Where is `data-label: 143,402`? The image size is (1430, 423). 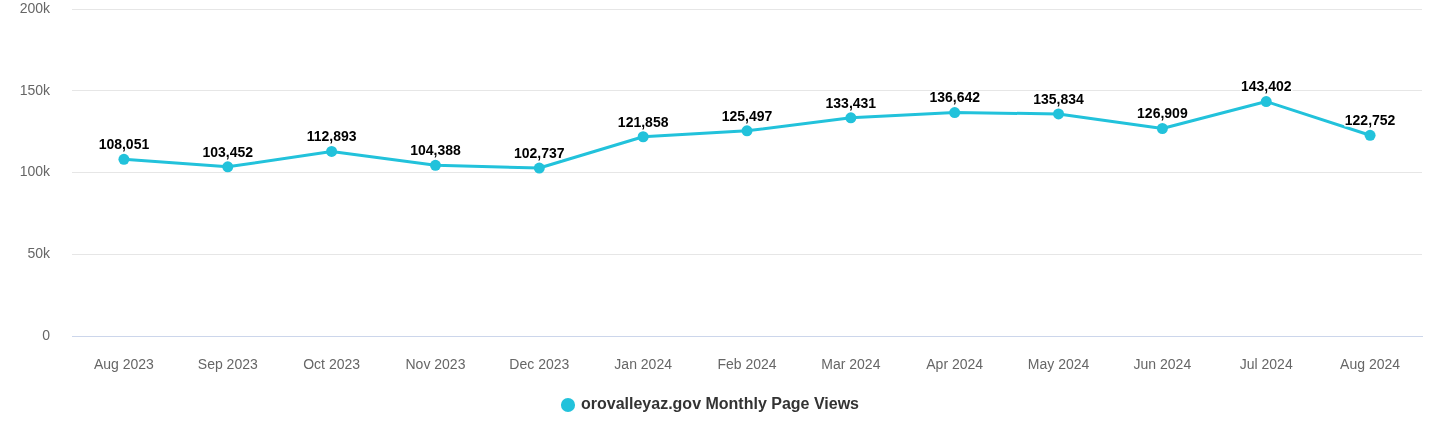 data-label: 143,402 is located at coordinates (1266, 86).